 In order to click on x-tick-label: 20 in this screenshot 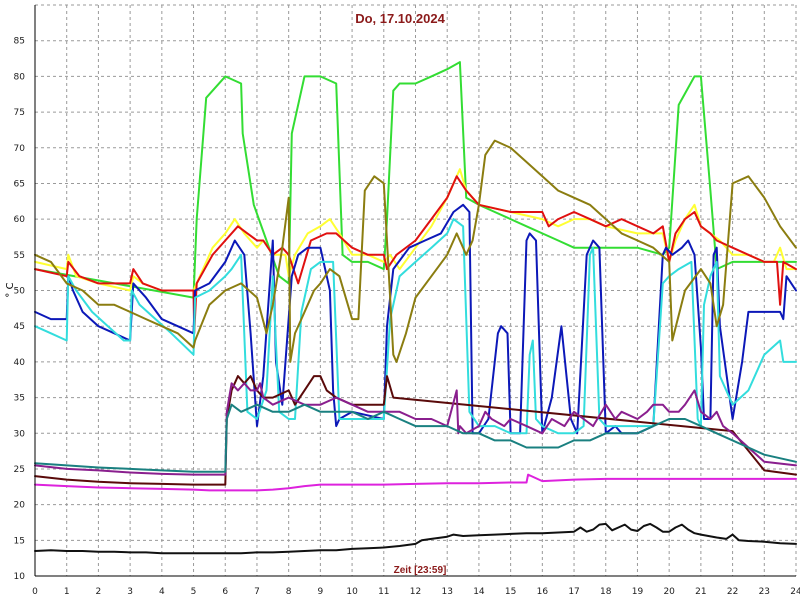, I will do `click(669, 592)`.